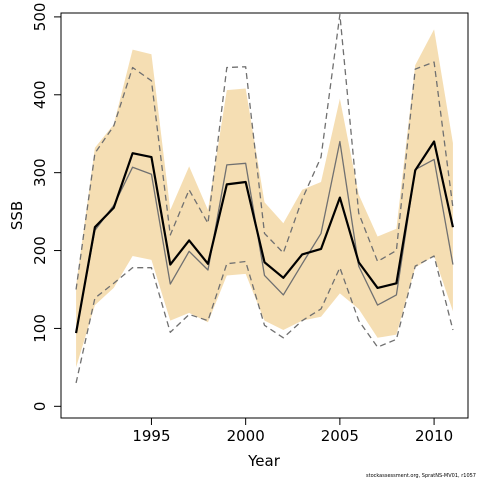 This screenshot has height=480, width=480. I want to click on x-tick-label: 2005, so click(340, 436).